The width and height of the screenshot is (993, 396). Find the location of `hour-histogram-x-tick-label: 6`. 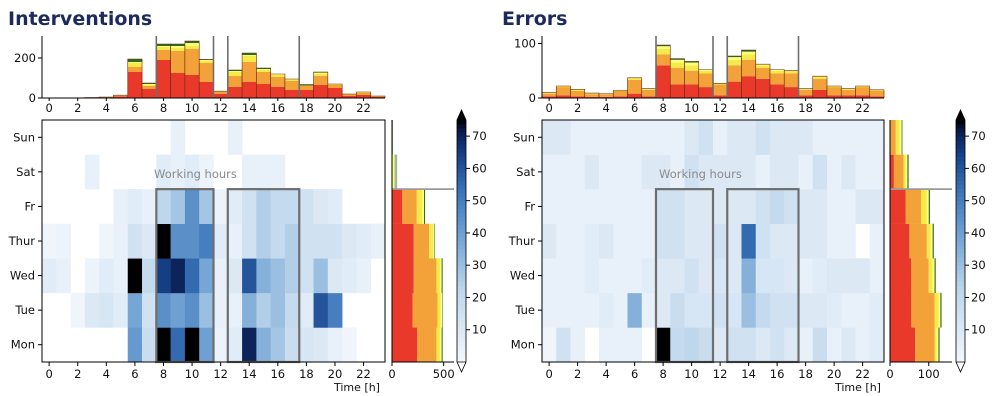

hour-histogram-x-tick-label: 6 is located at coordinates (134, 108).